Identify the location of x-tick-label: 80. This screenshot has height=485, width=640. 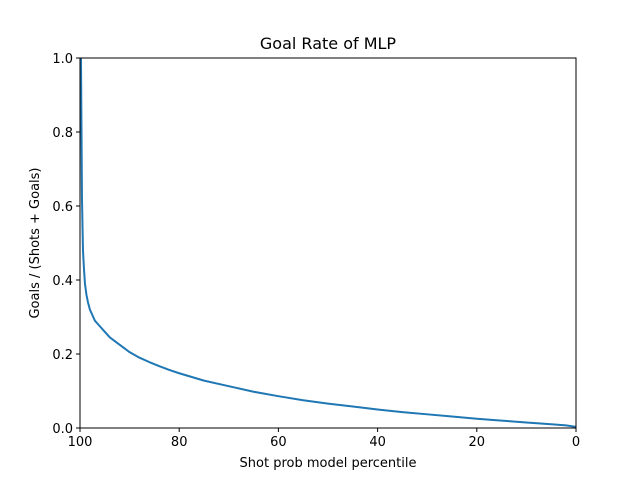
(179, 442).